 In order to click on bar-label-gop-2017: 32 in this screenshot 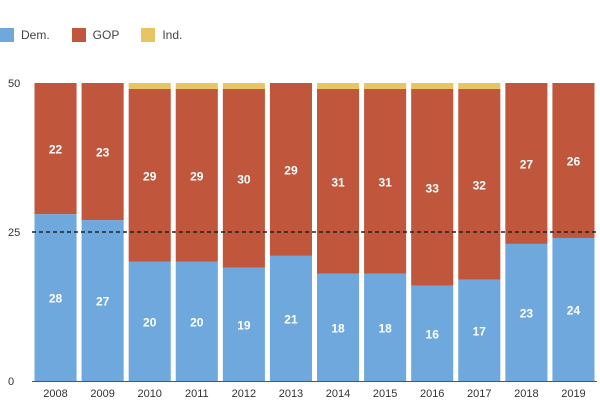, I will do `click(480, 185)`.